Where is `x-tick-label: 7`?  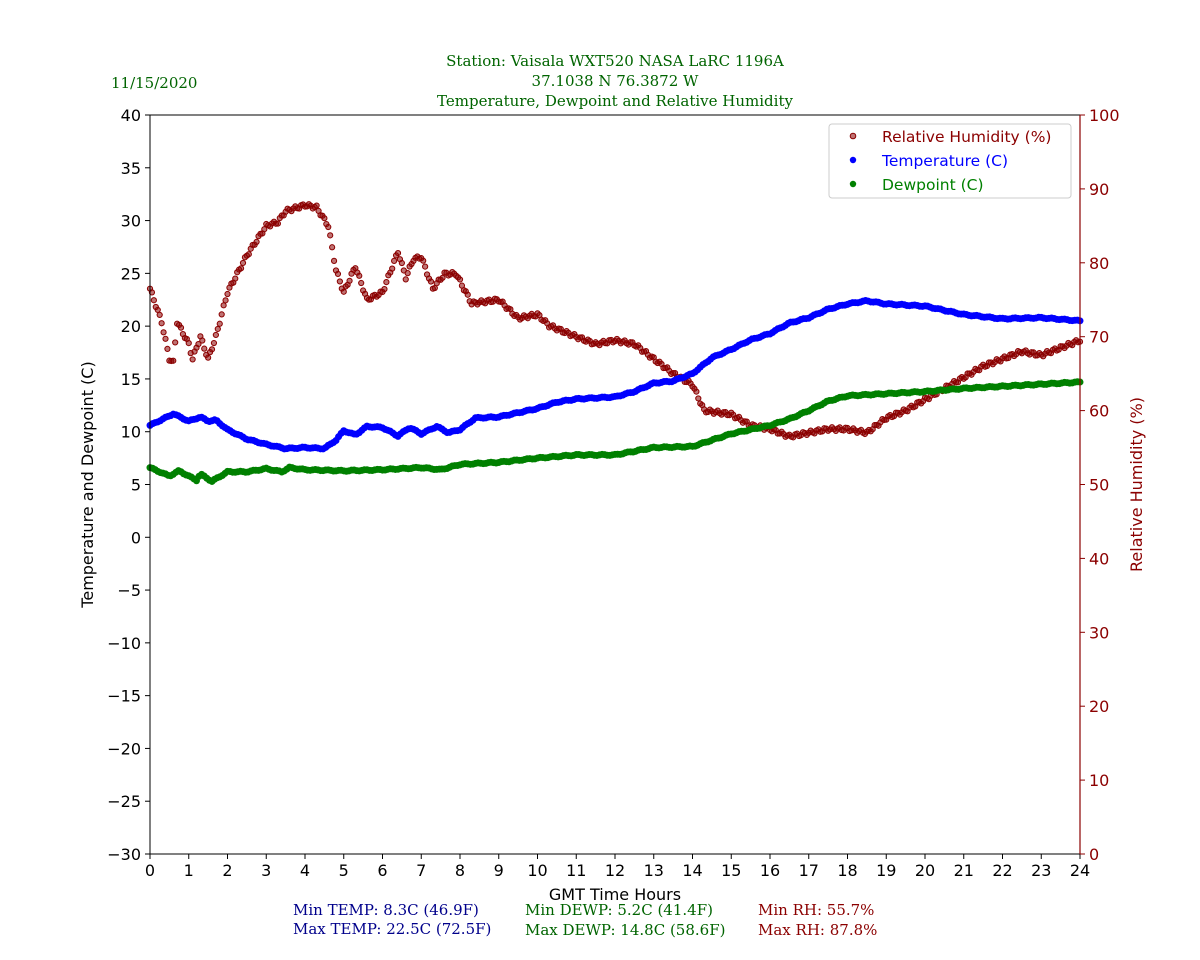 x-tick-label: 7 is located at coordinates (421, 870).